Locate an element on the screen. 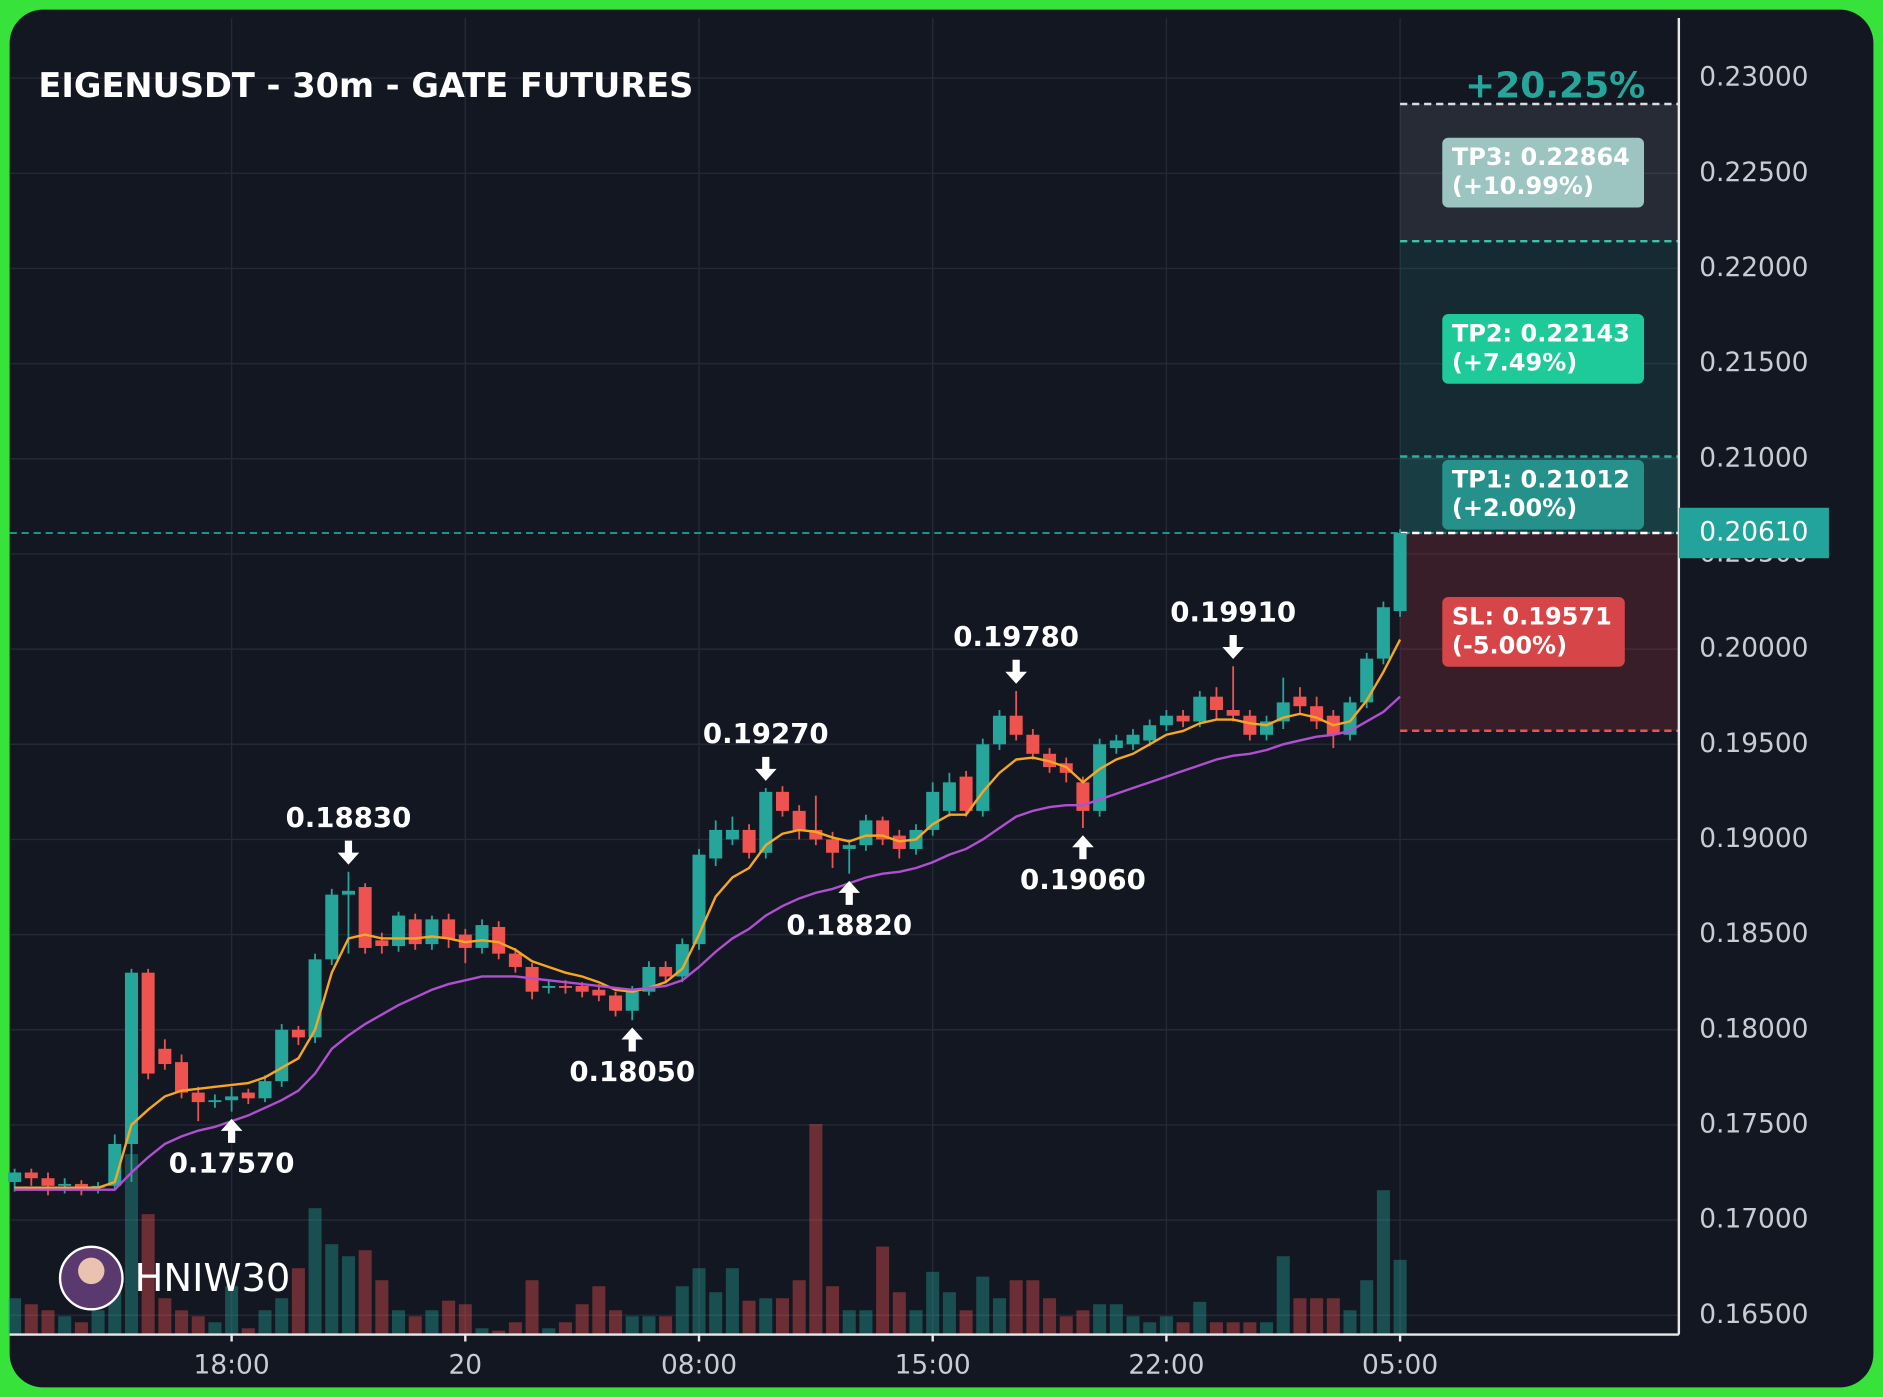  x-tick-label: 20 is located at coordinates (466, 1364).